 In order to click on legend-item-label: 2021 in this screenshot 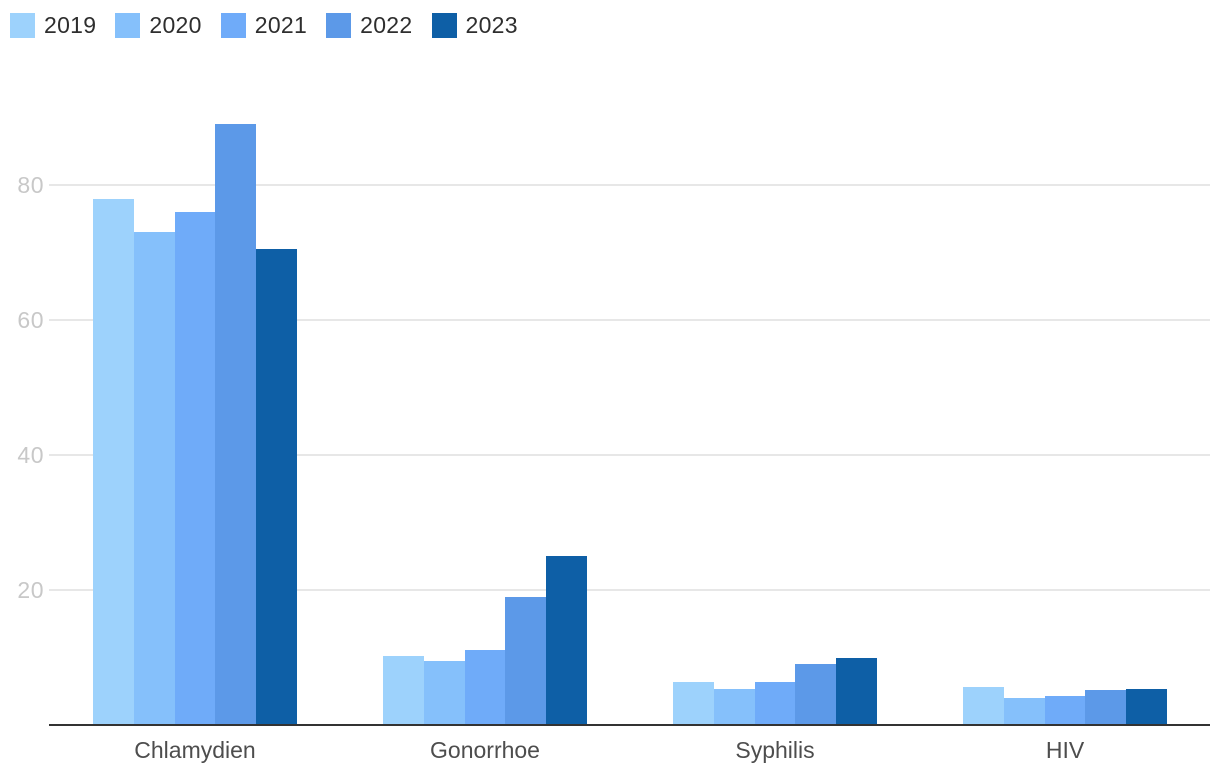, I will do `click(281, 25)`.